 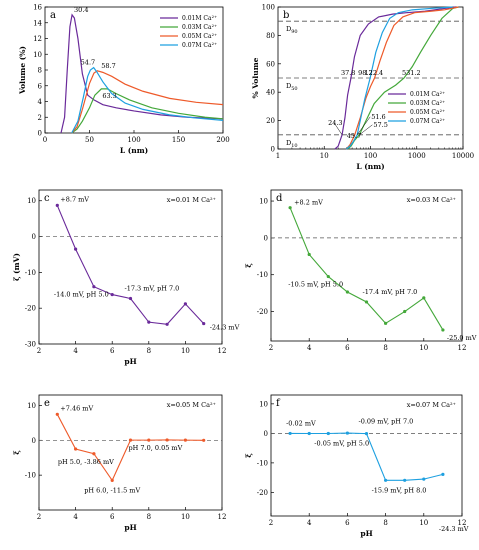 I want to click on d50-label: 37.8, so click(x=348, y=73).